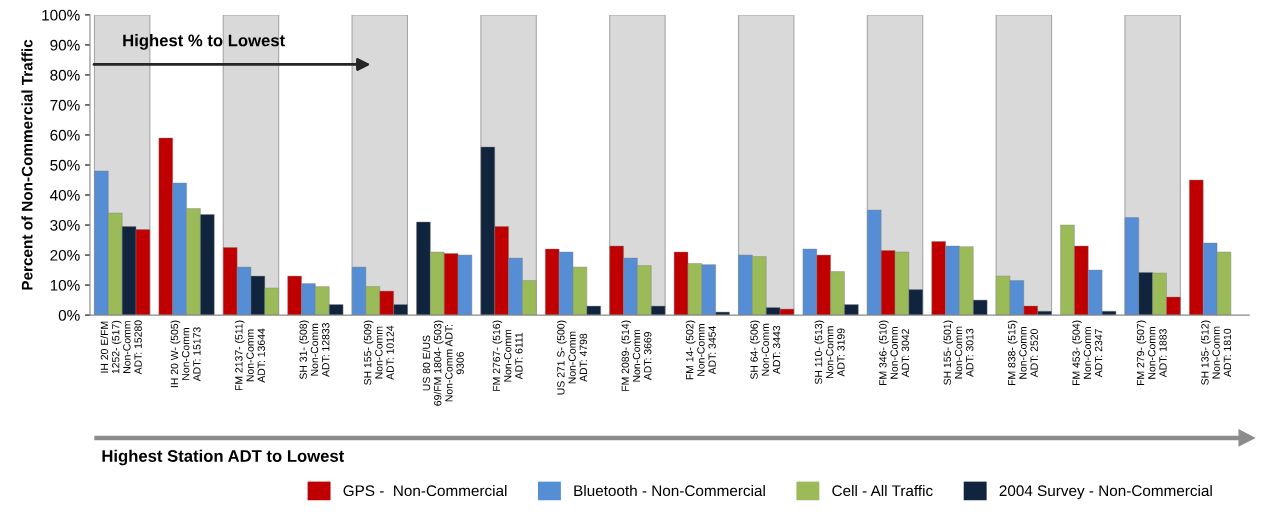 The image size is (1267, 514). I want to click on x-tick-label: SH 135- (512) Non-Comm ADT: 1810, so click(1216, 352).